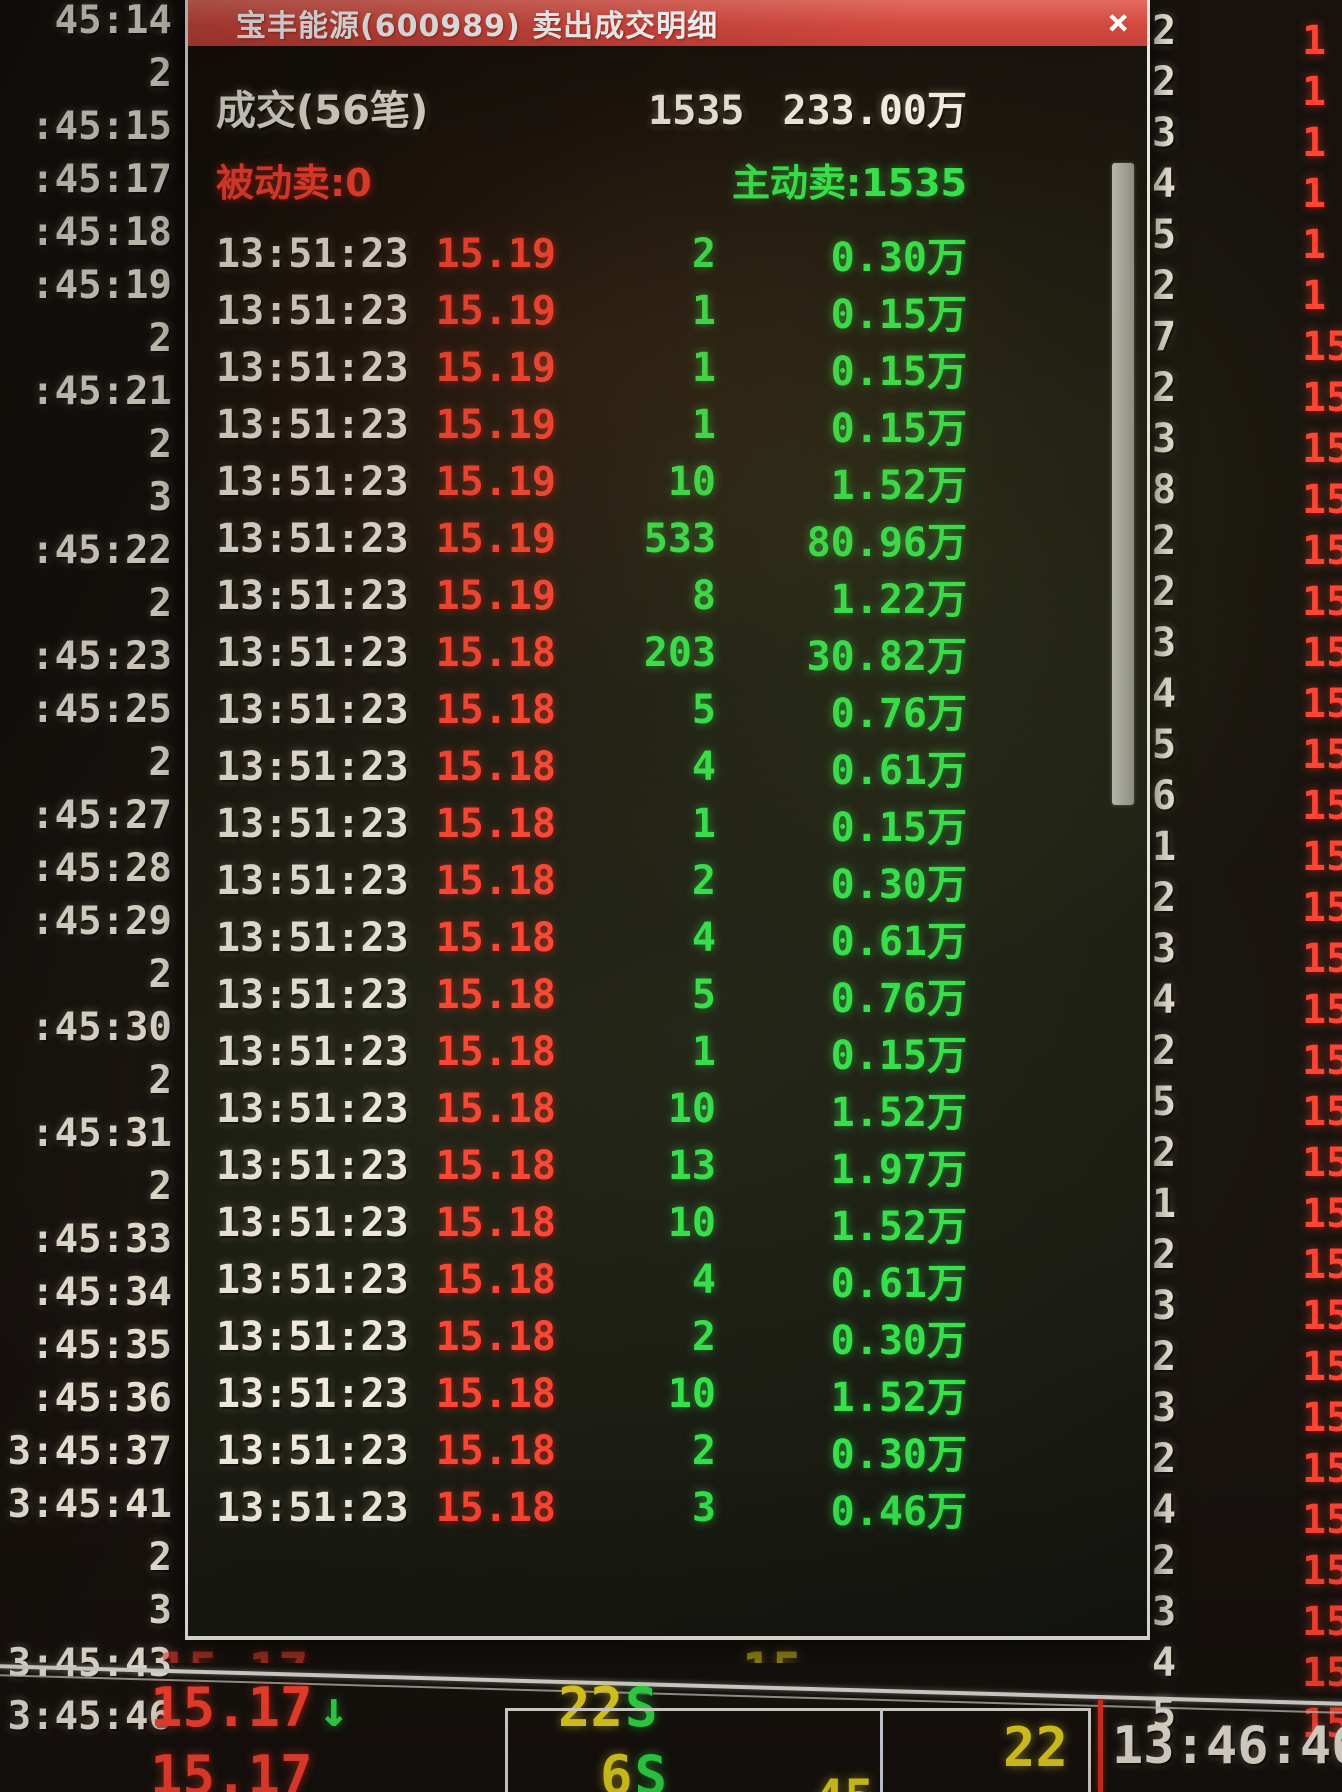  I want to click on deal-count-label: 成交(56笔), so click(322, 111).